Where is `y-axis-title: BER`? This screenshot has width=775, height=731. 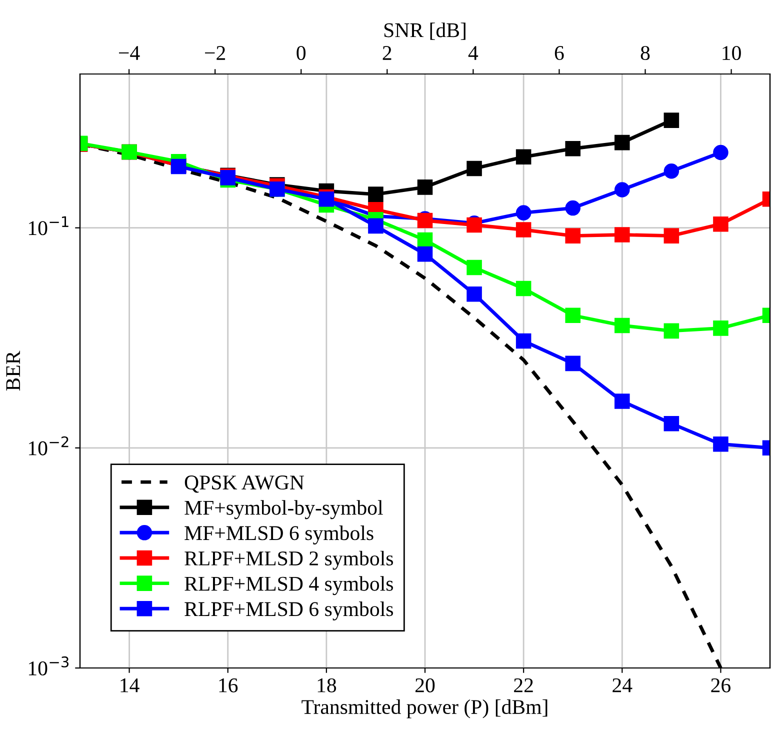
y-axis-title: BER is located at coordinates (13, 370).